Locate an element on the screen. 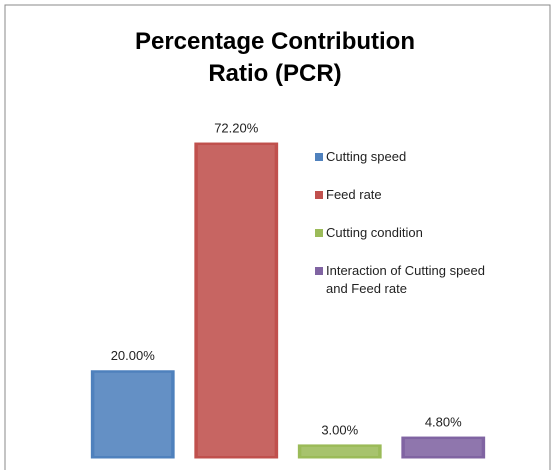 The width and height of the screenshot is (556, 470). legend-item: Cutting condition is located at coordinates (410, 233).